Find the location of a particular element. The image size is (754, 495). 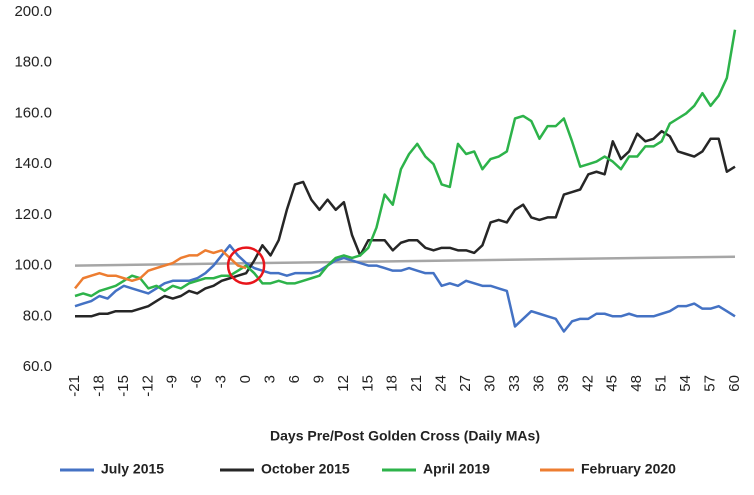

x-tick-label: 42 is located at coordinates (587, 383).